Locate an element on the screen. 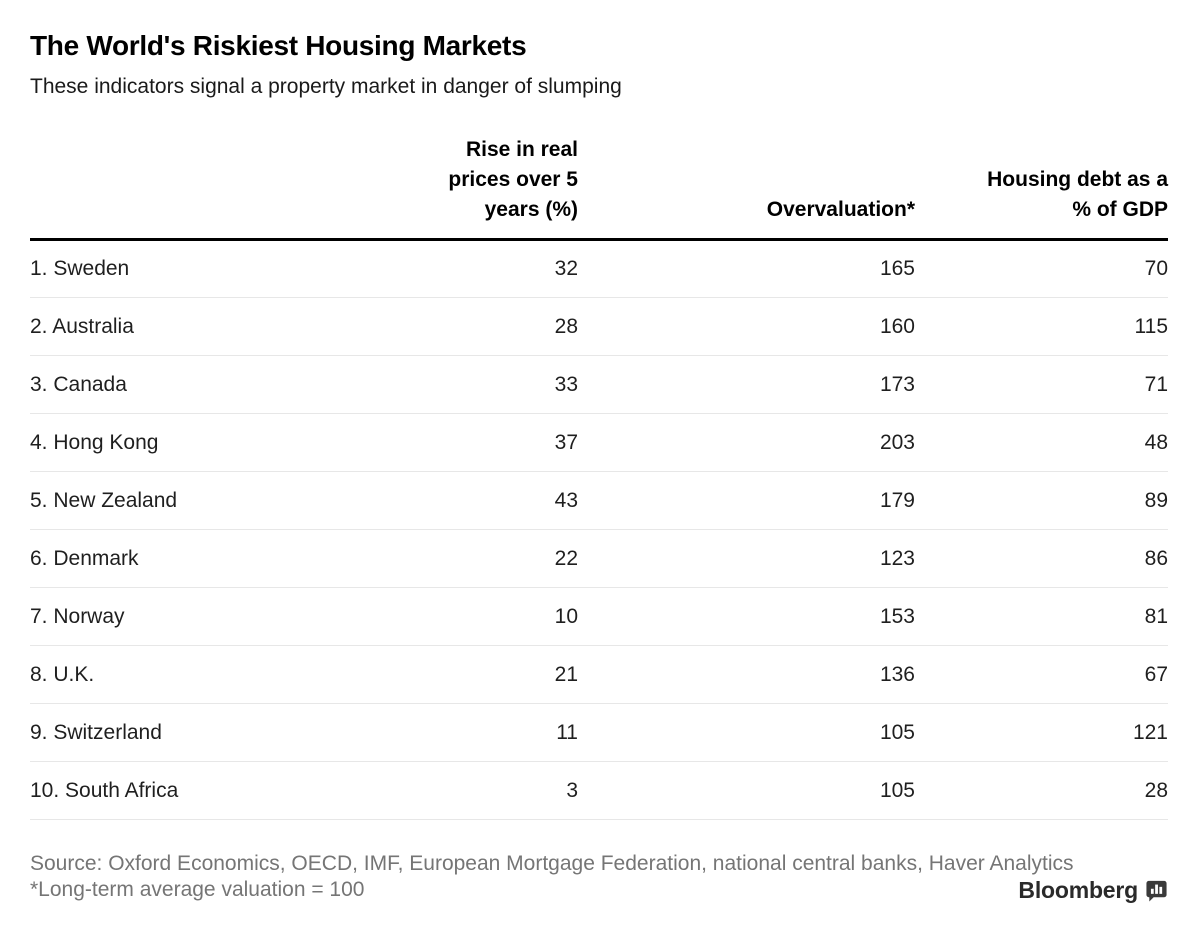  table-row: 5. New Zealand 43 179 89 is located at coordinates (599, 500).